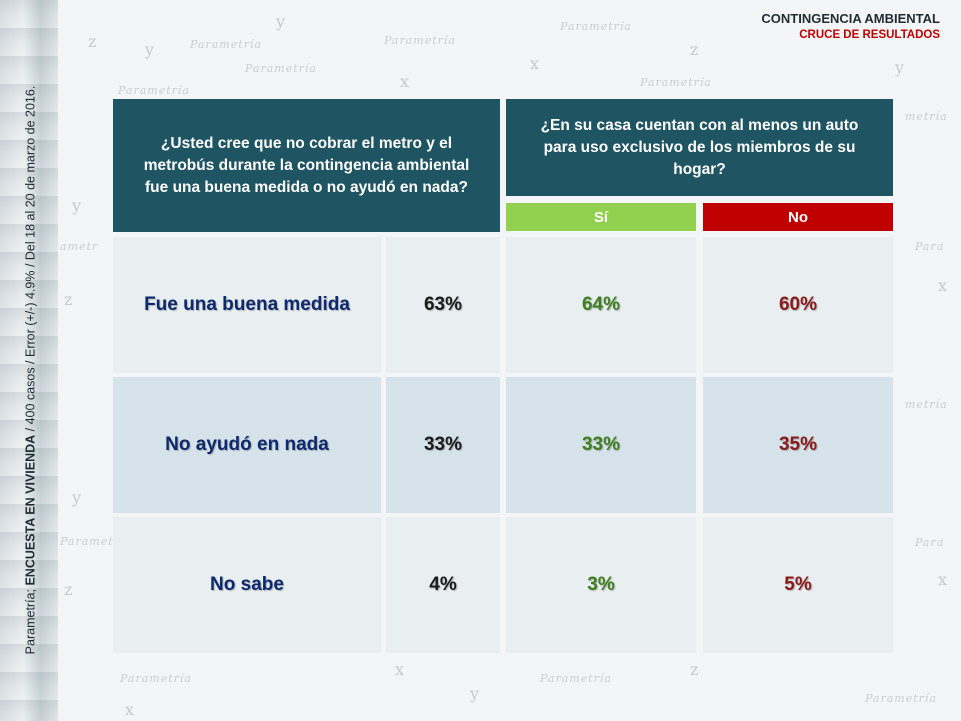 The width and height of the screenshot is (961, 721). I want to click on no-value: 35%, so click(798, 445).